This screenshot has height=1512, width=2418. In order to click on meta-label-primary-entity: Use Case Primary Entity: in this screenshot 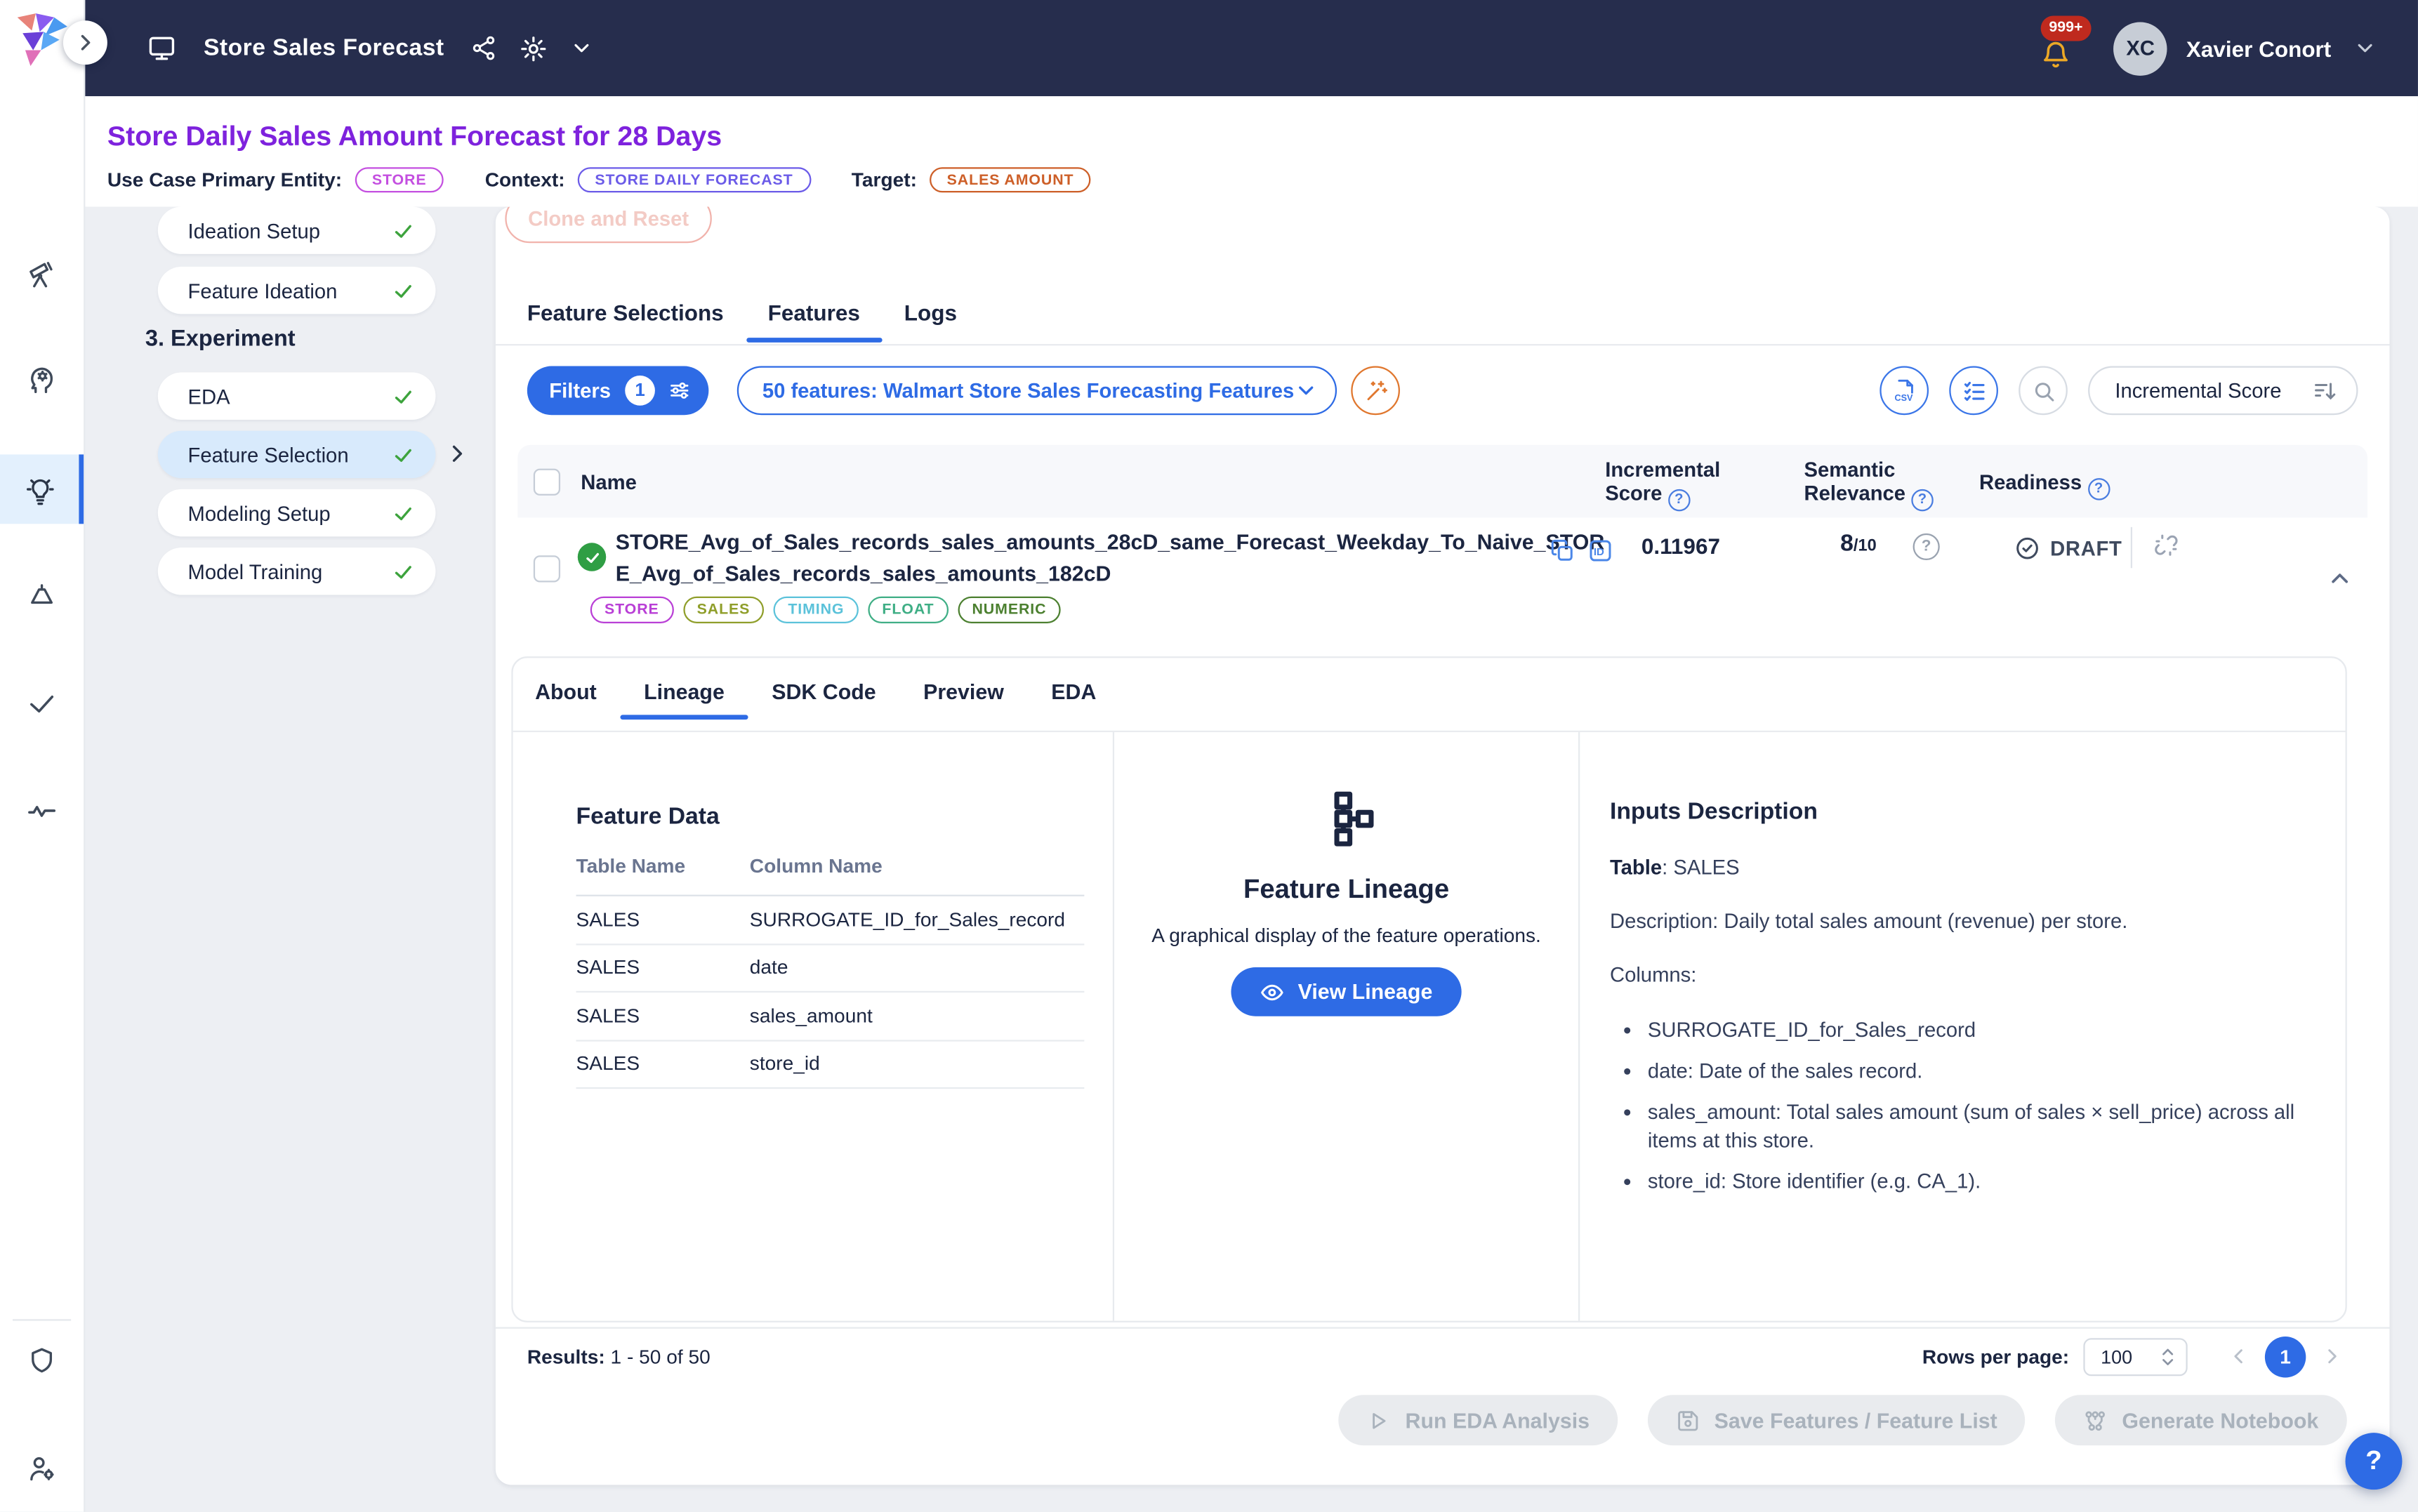, I will do `click(225, 180)`.